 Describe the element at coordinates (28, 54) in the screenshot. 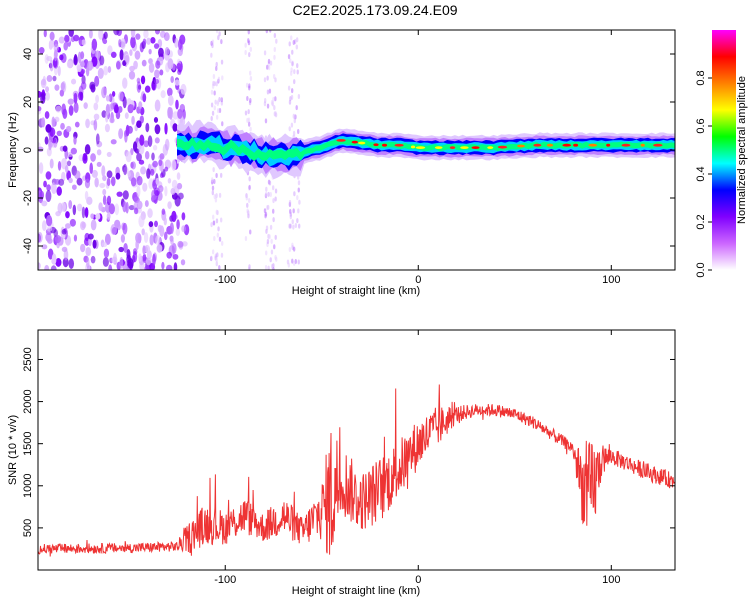

I see `y-tick-label: 40` at that location.